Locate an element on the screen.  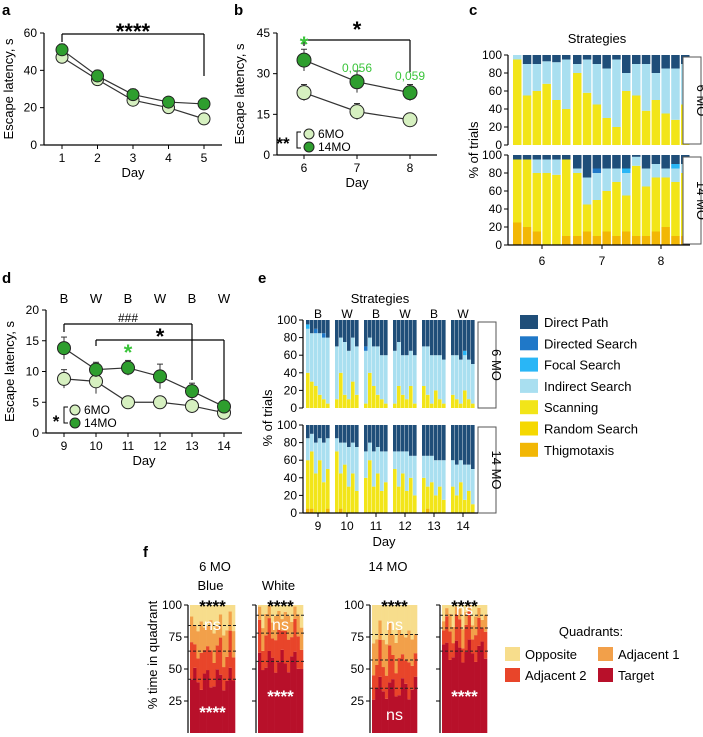
group-label-14mo: 14 MO is located at coordinates (387, 566).